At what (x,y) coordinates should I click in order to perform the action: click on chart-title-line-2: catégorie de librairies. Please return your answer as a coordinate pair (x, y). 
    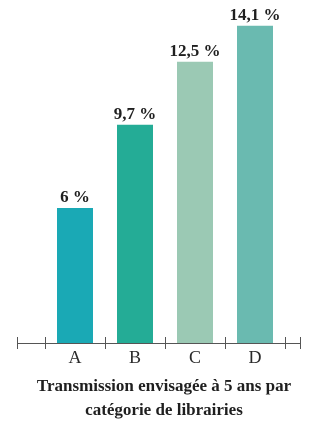
    Looking at the image, I should click on (164, 409).